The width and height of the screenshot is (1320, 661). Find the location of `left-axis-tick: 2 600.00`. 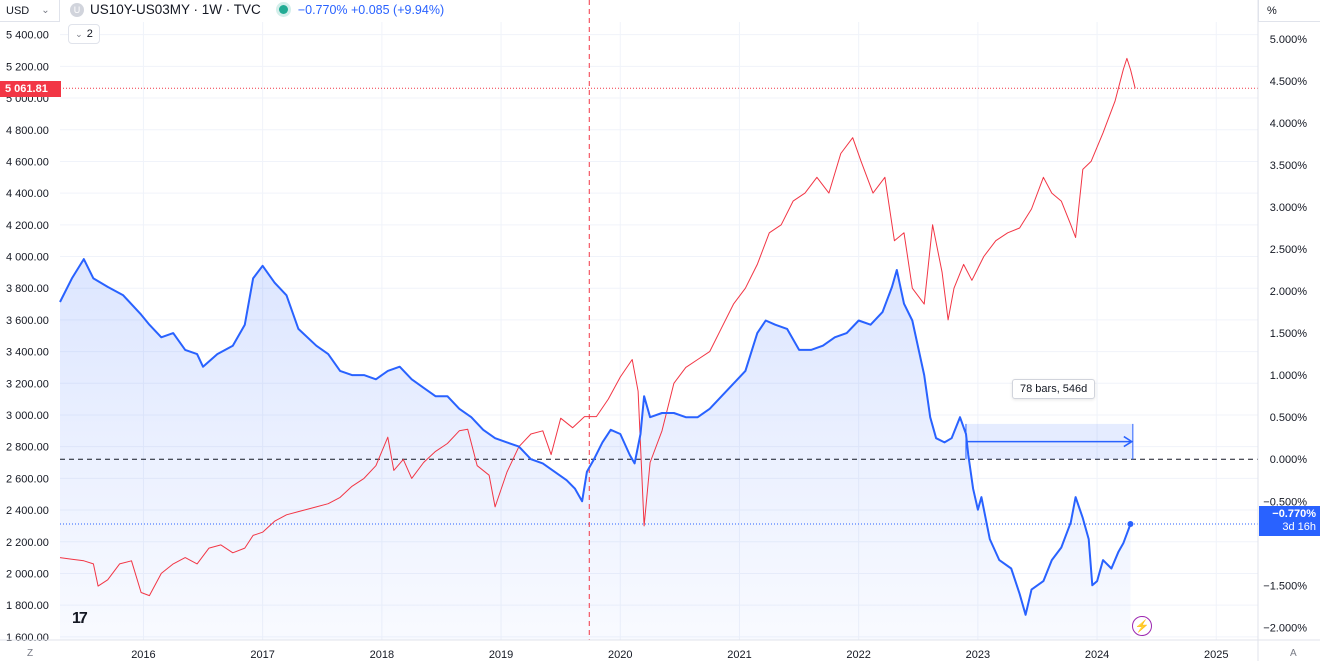

left-axis-tick: 2 600.00 is located at coordinates (27, 479).